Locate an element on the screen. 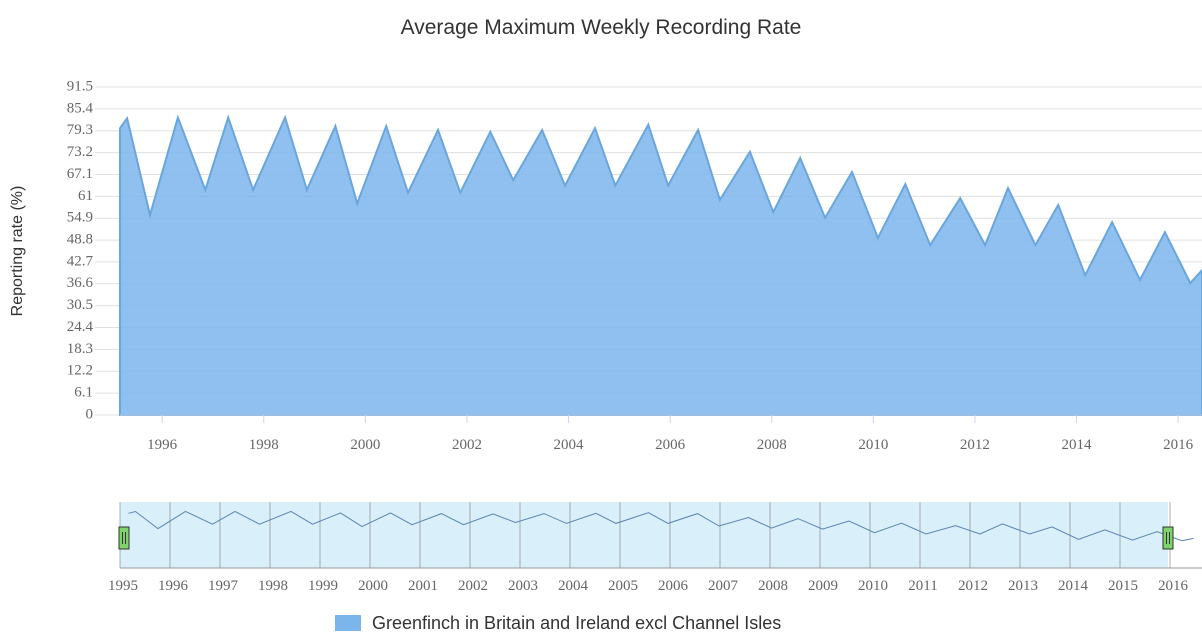 The height and width of the screenshot is (634, 1202). navigator-tick-label: 2013 is located at coordinates (1023, 586).